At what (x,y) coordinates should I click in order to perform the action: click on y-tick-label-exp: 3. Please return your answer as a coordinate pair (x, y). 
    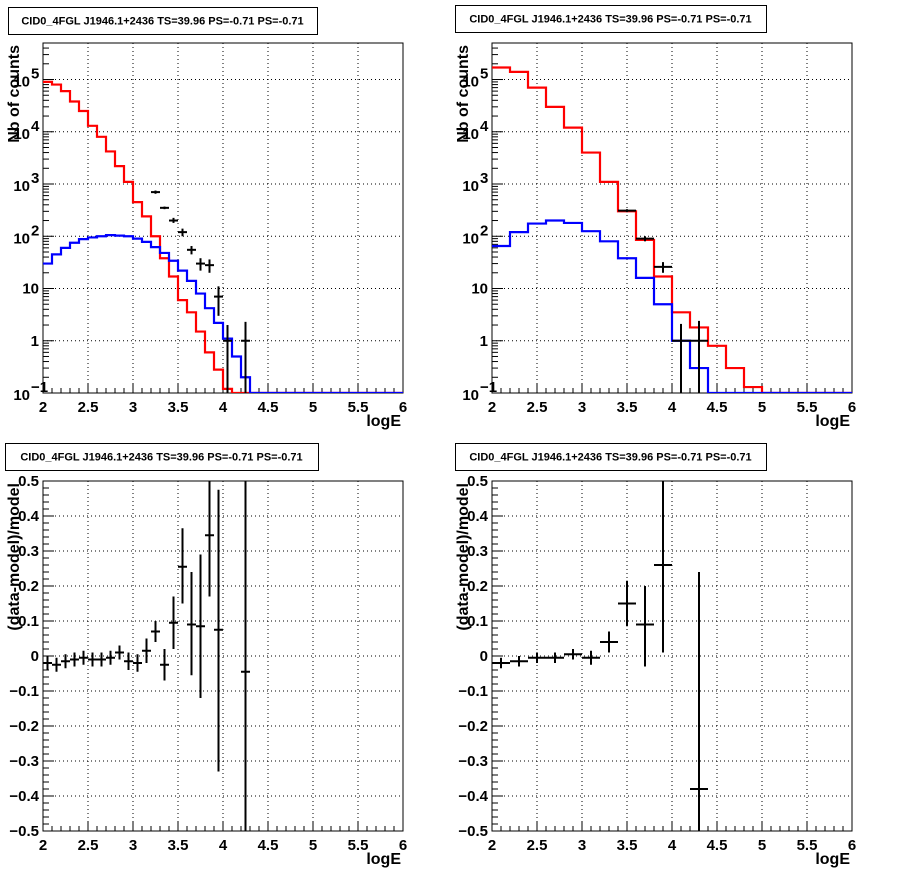
    Looking at the image, I should click on (35, 178).